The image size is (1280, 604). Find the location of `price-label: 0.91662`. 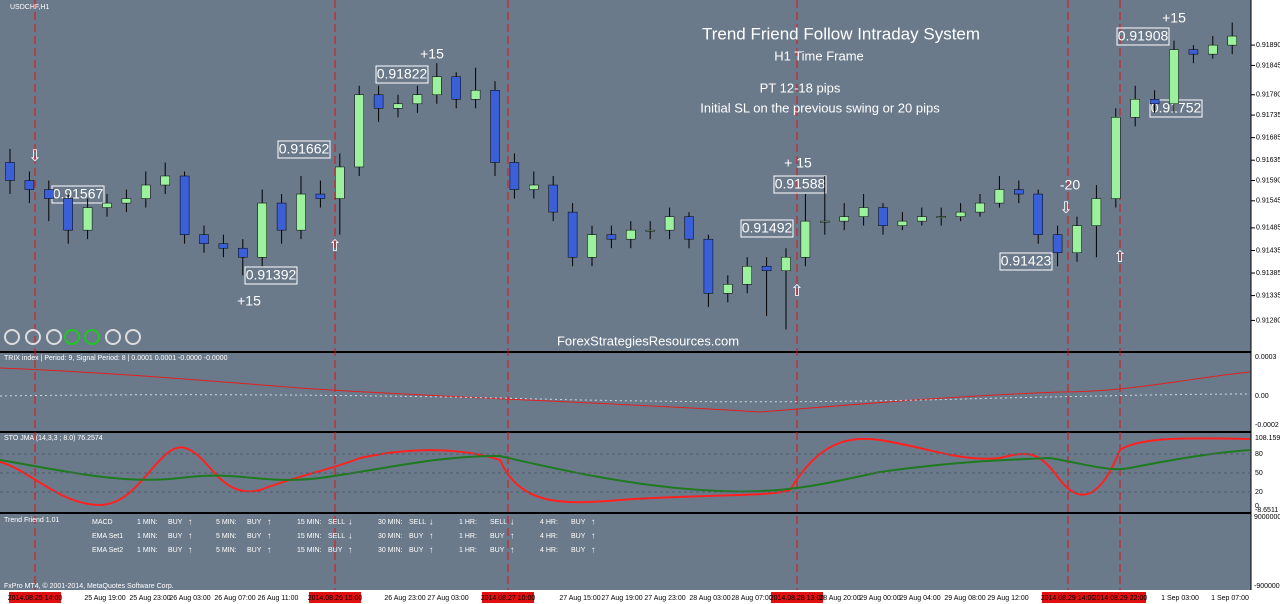

price-label: 0.91662 is located at coordinates (304, 149).